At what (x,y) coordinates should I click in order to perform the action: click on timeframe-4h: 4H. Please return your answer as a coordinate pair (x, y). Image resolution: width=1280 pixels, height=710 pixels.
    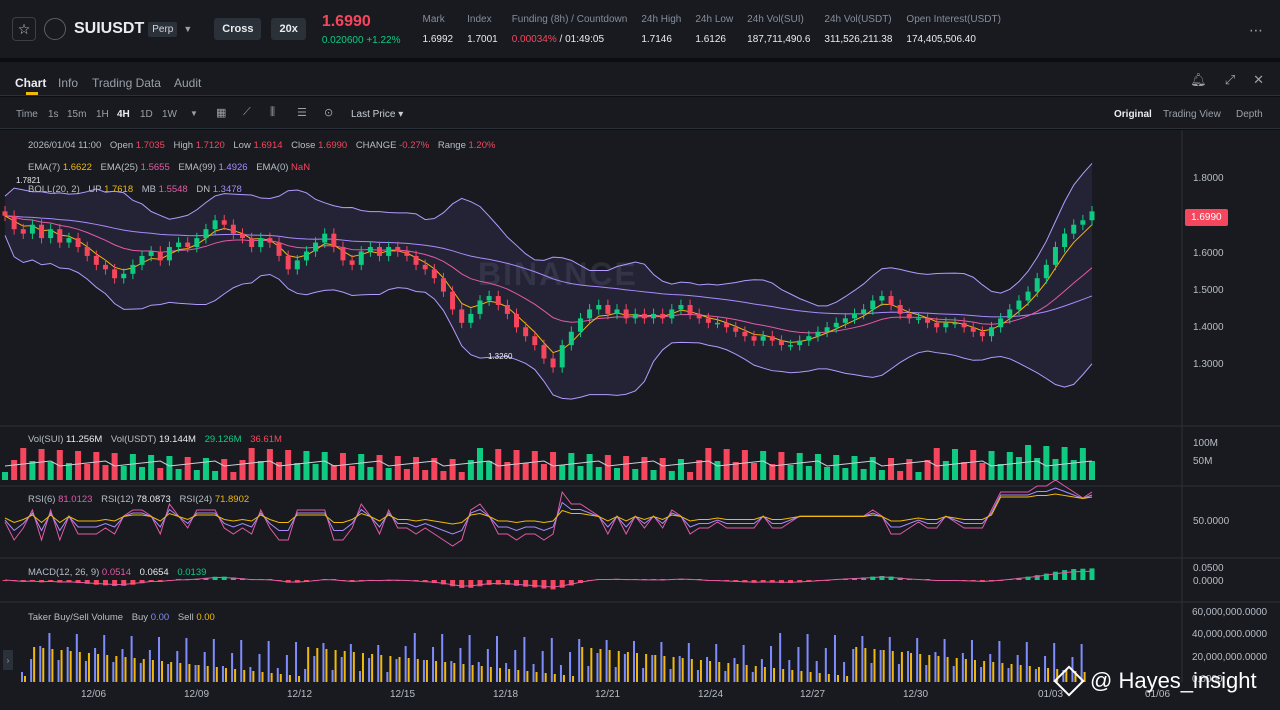
    Looking at the image, I should click on (123, 114).